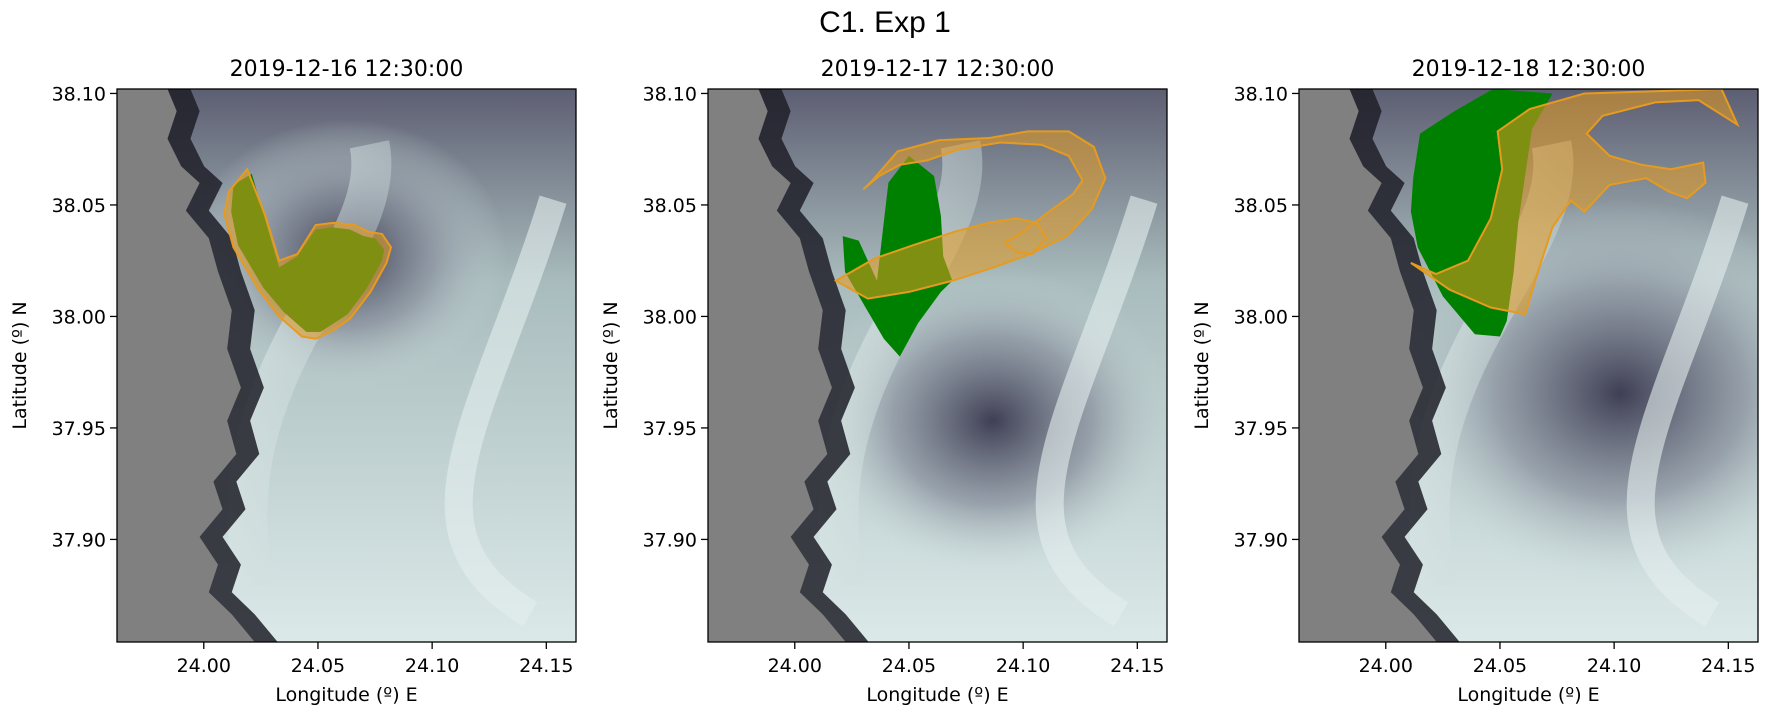 The width and height of the screenshot is (1770, 723). Describe the element at coordinates (885, 22) in the screenshot. I see `figure-title: C1. Exp 1` at that location.